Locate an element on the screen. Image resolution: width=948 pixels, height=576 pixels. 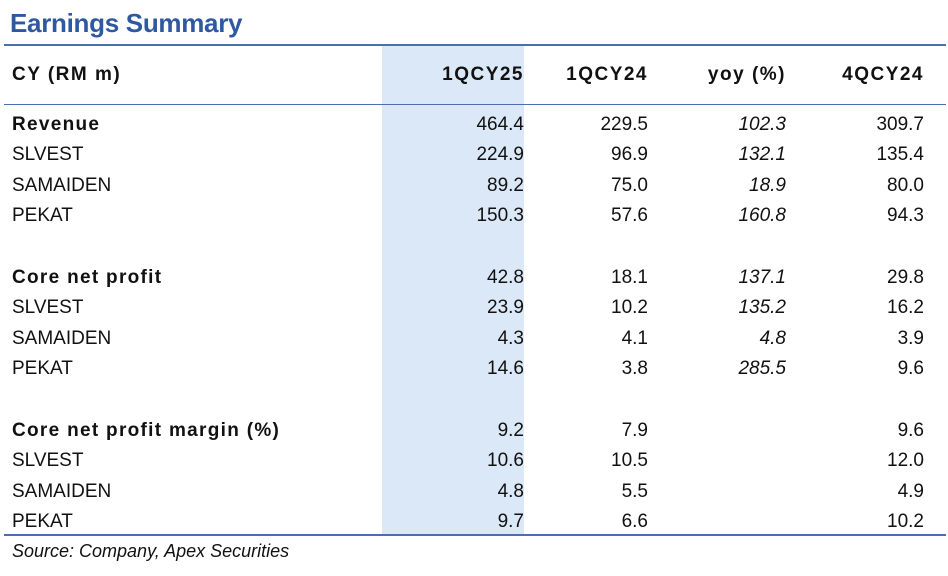
highlighted-column is located at coordinates (453, 290).